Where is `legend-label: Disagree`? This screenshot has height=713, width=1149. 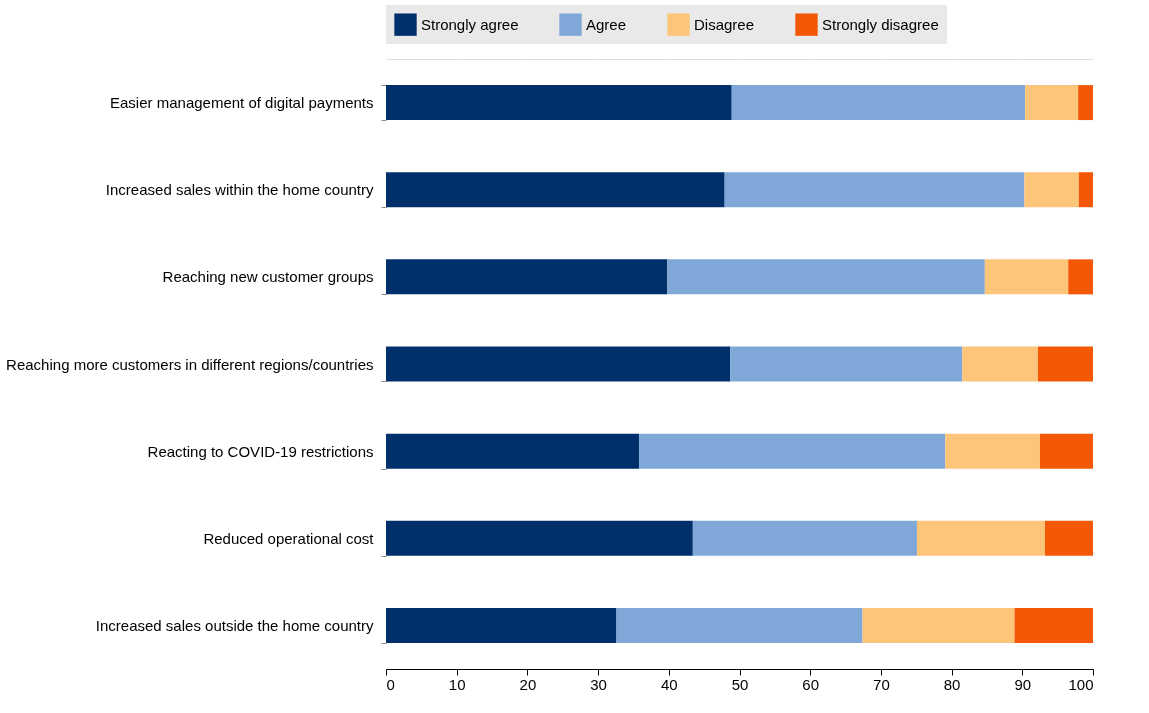
legend-label: Disagree is located at coordinates (724, 24).